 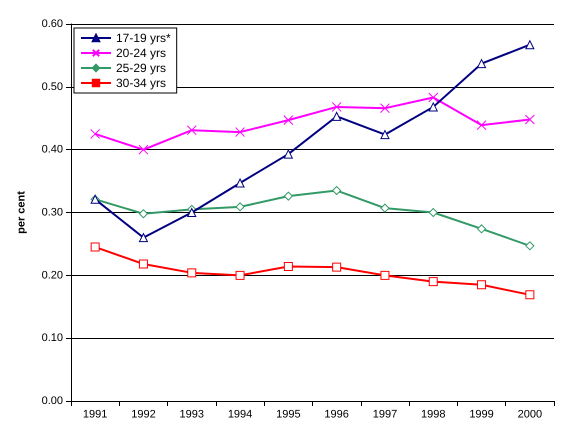 What do you see at coordinates (141, 53) in the screenshot?
I see `legend-label: 20-24 yrs` at bounding box center [141, 53].